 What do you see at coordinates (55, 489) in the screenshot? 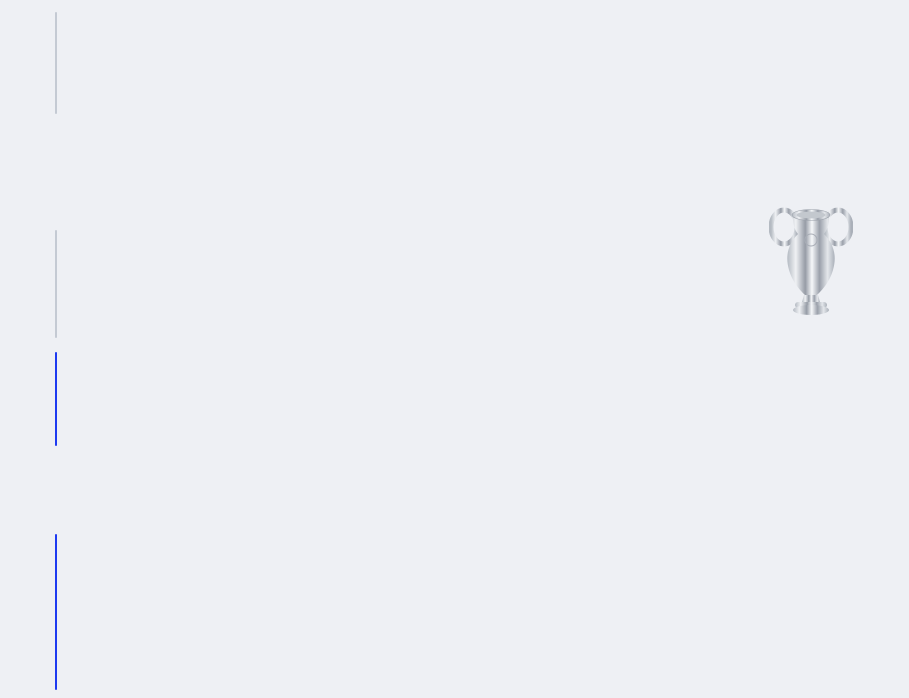
I see `blue-path-label` at bounding box center [55, 489].